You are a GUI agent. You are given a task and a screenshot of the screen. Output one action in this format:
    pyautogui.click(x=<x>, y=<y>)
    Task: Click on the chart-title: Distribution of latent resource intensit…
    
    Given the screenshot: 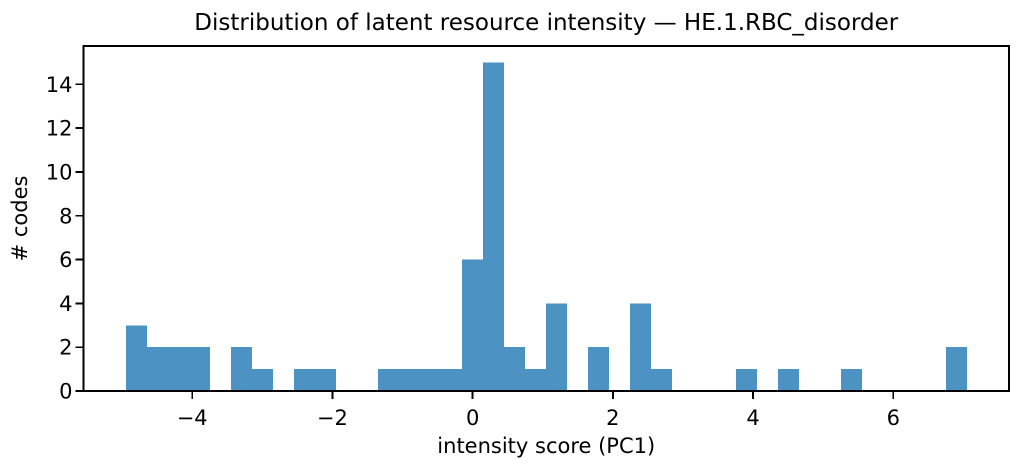 What is the action you would take?
    pyautogui.click(x=546, y=23)
    